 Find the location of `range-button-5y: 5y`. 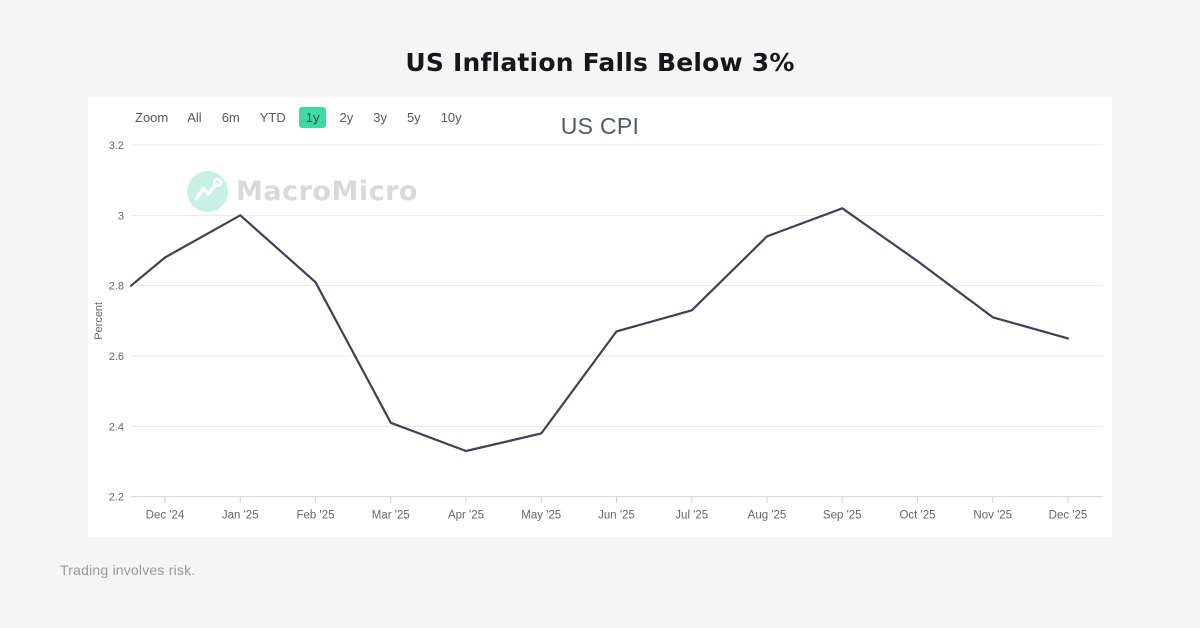

range-button-5y: 5y is located at coordinates (414, 117).